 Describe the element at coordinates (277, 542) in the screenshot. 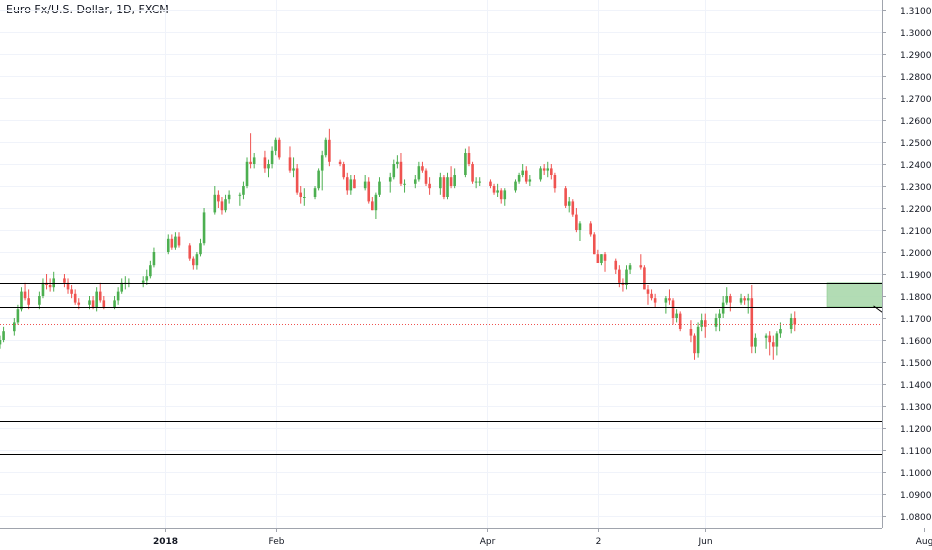

I see `x-tick-label: Feb` at that location.